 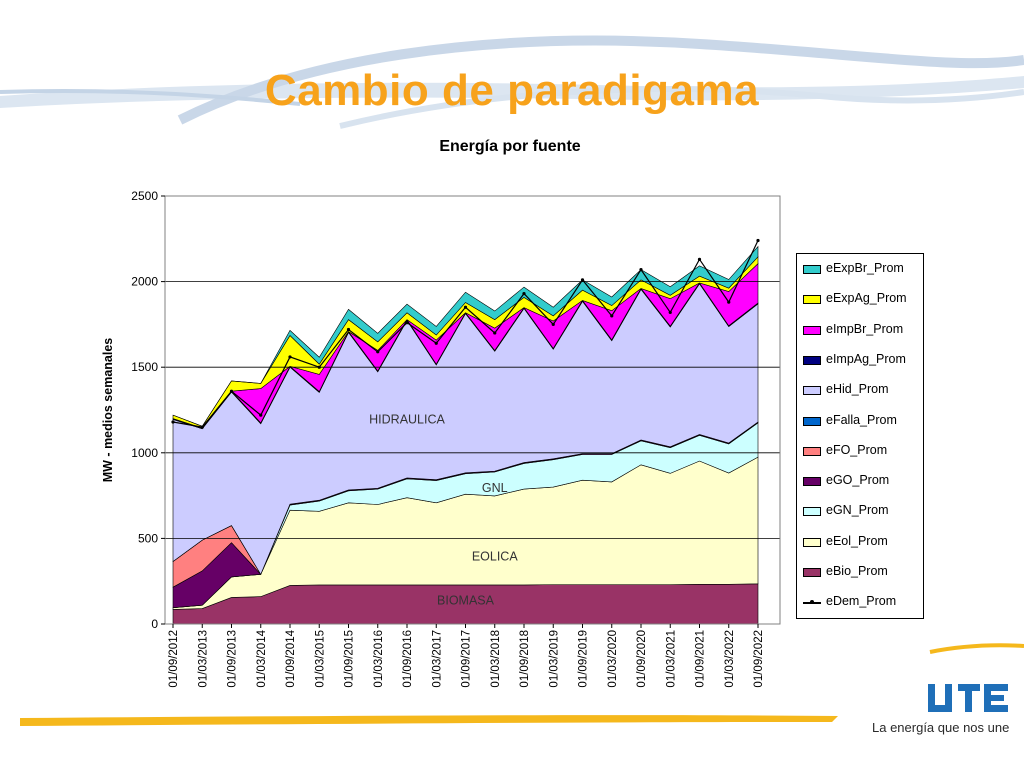 I want to click on slide-title: Cambio de paradigama, so click(x=512, y=90).